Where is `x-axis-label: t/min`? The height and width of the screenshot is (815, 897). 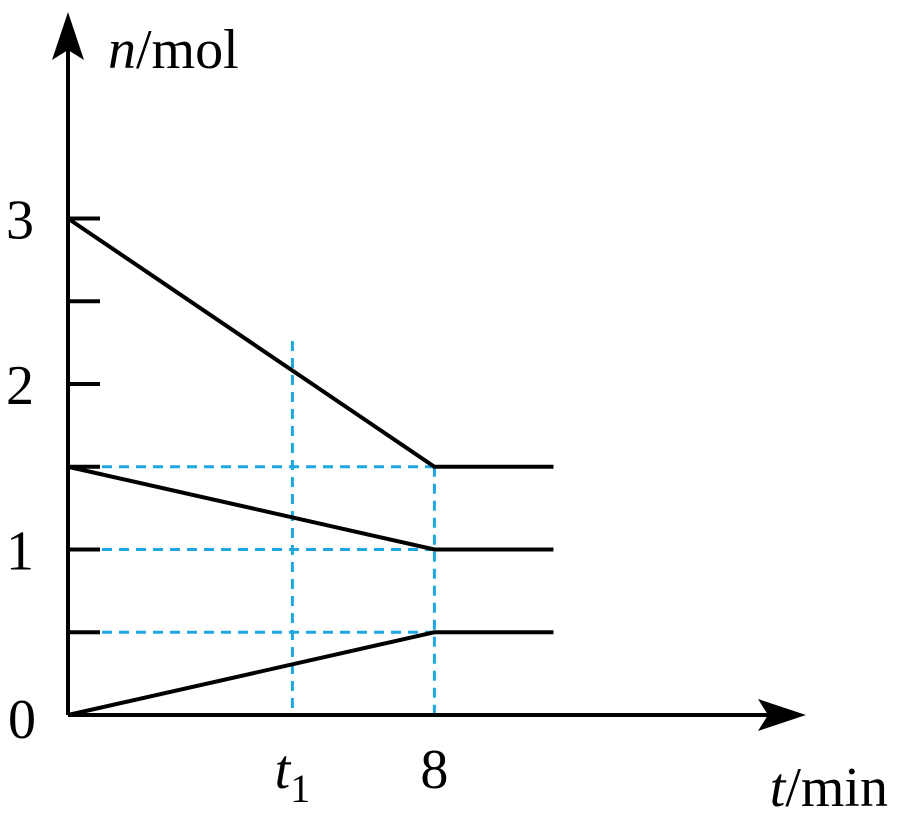 x-axis-label: t/min is located at coordinates (829, 786).